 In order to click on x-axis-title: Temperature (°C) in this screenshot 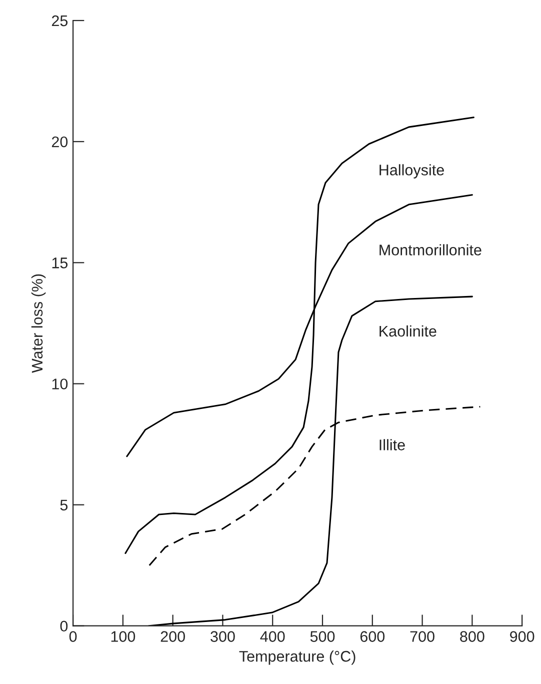, I will do `click(297, 657)`.